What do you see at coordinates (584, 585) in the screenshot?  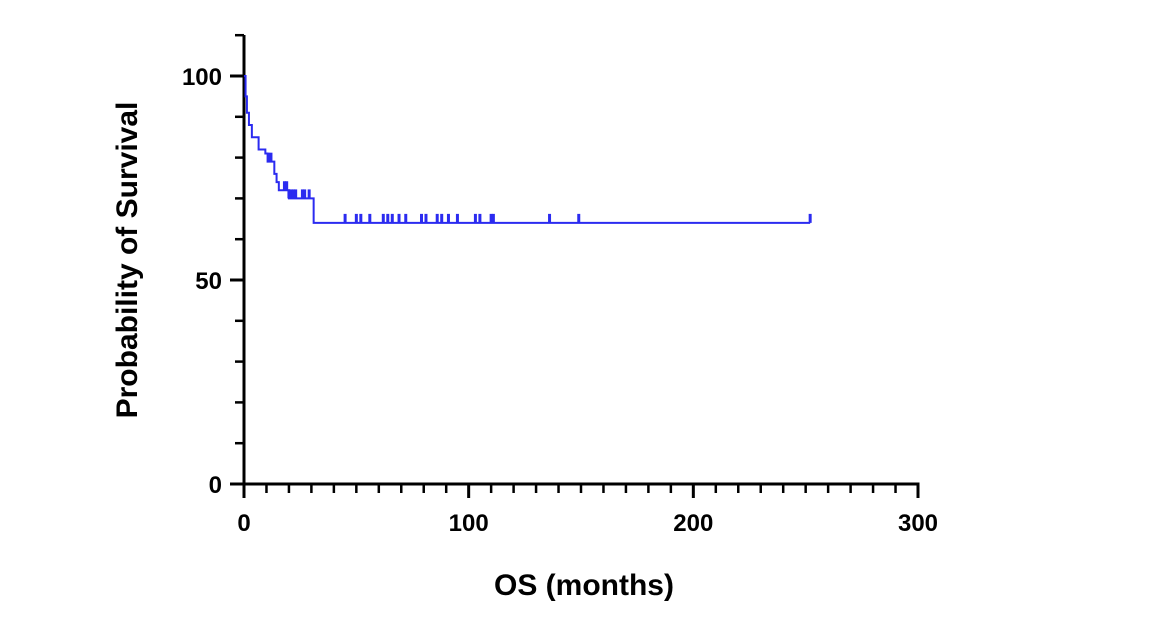 I see `x-axis-title: OS (months)` at bounding box center [584, 585].